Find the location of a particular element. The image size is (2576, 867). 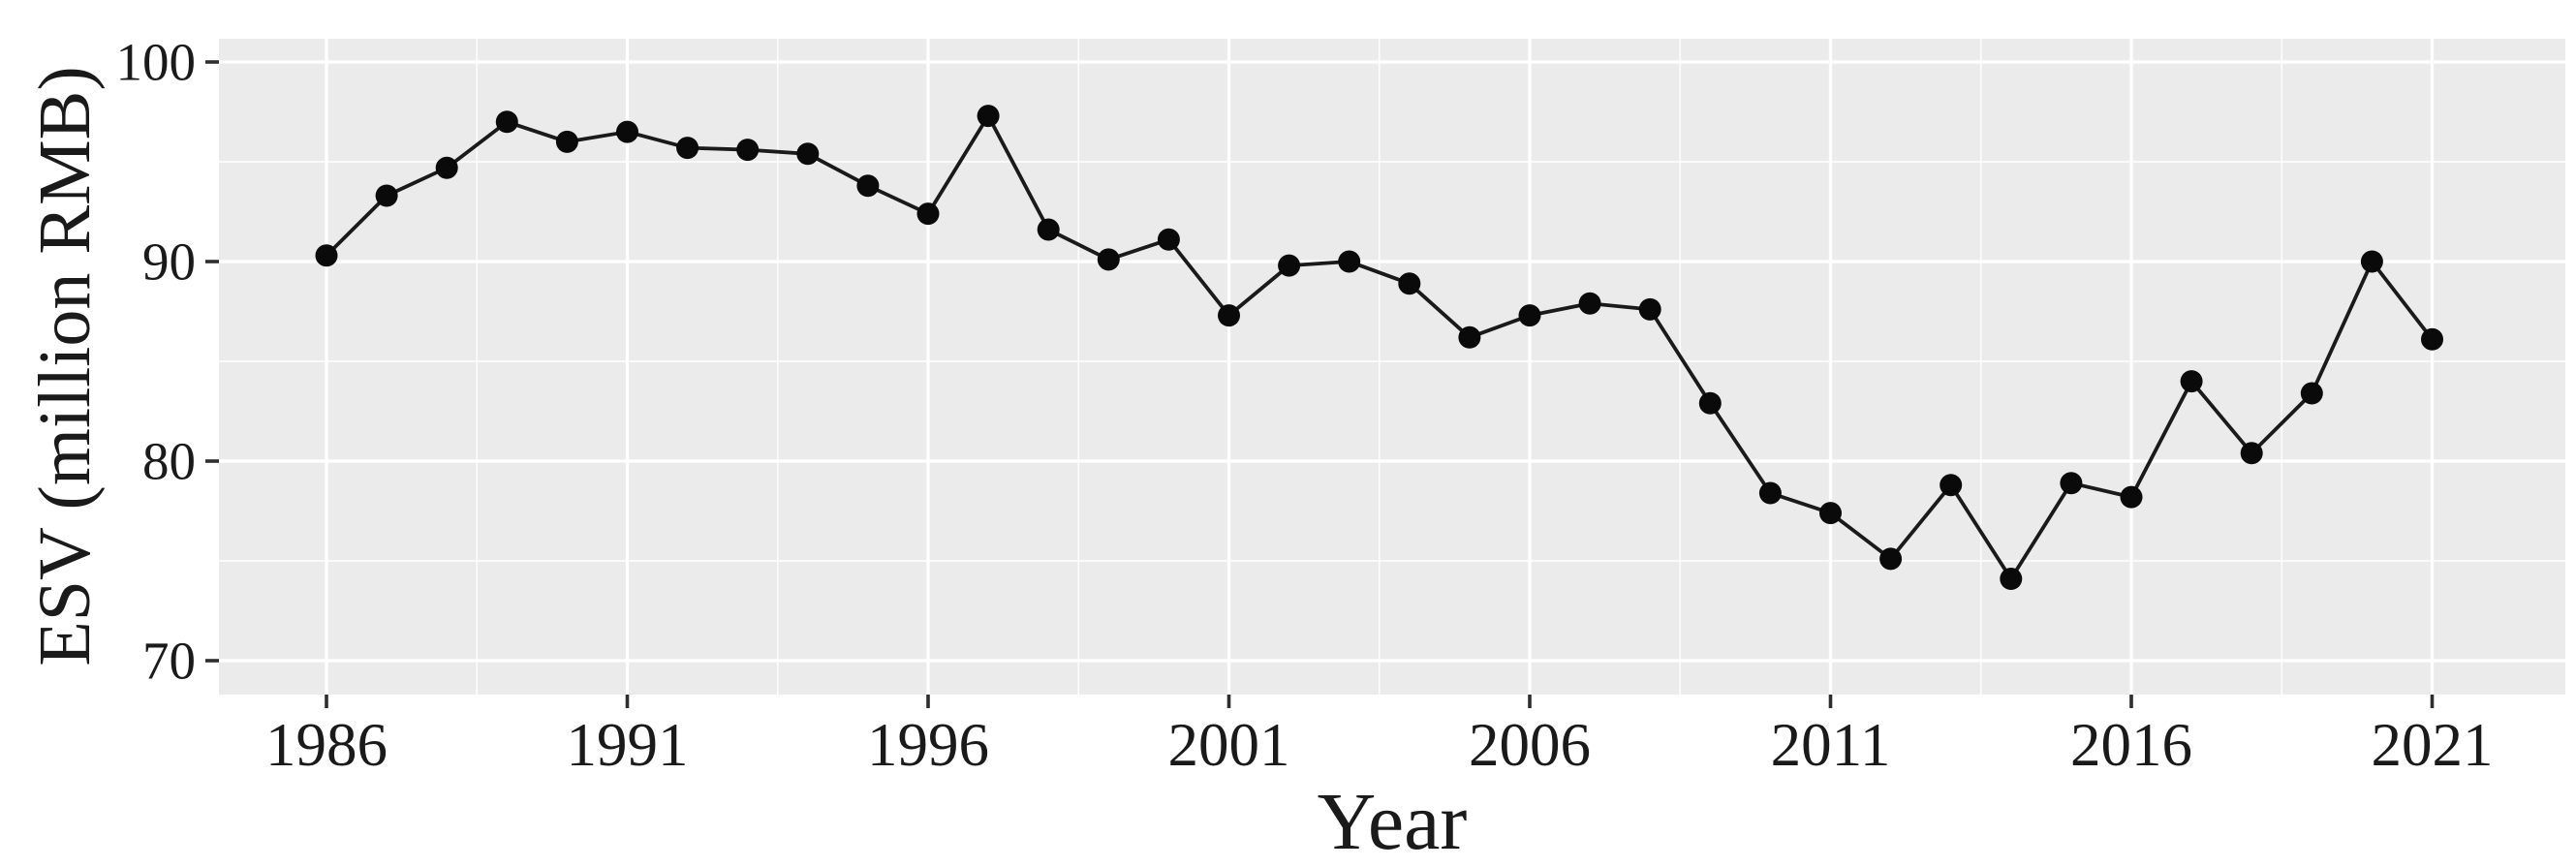

data-point-1990 is located at coordinates (566, 141).